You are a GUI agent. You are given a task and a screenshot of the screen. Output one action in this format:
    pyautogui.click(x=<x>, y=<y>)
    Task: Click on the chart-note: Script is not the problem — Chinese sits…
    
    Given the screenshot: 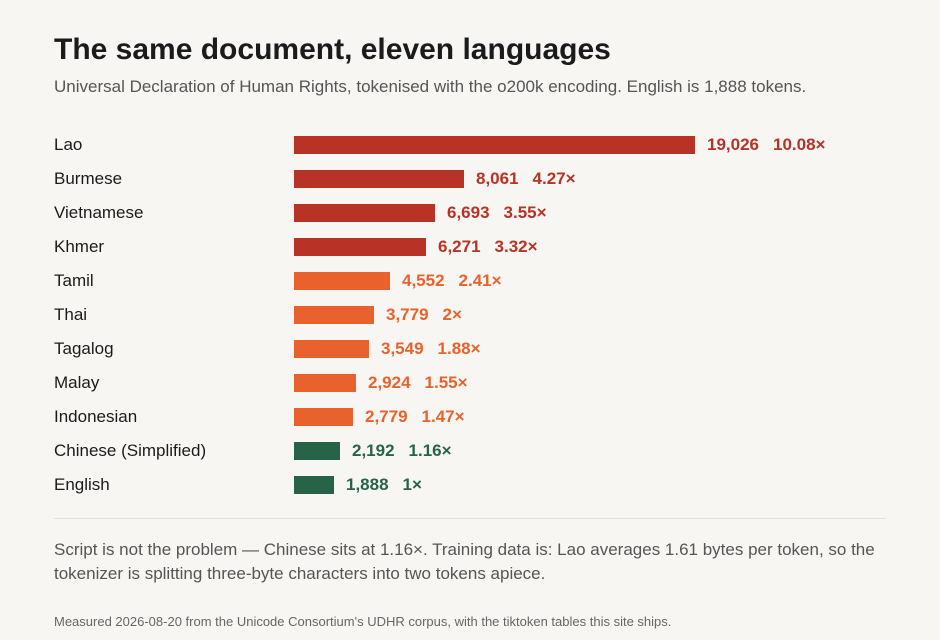 What is the action you would take?
    pyautogui.click(x=470, y=562)
    